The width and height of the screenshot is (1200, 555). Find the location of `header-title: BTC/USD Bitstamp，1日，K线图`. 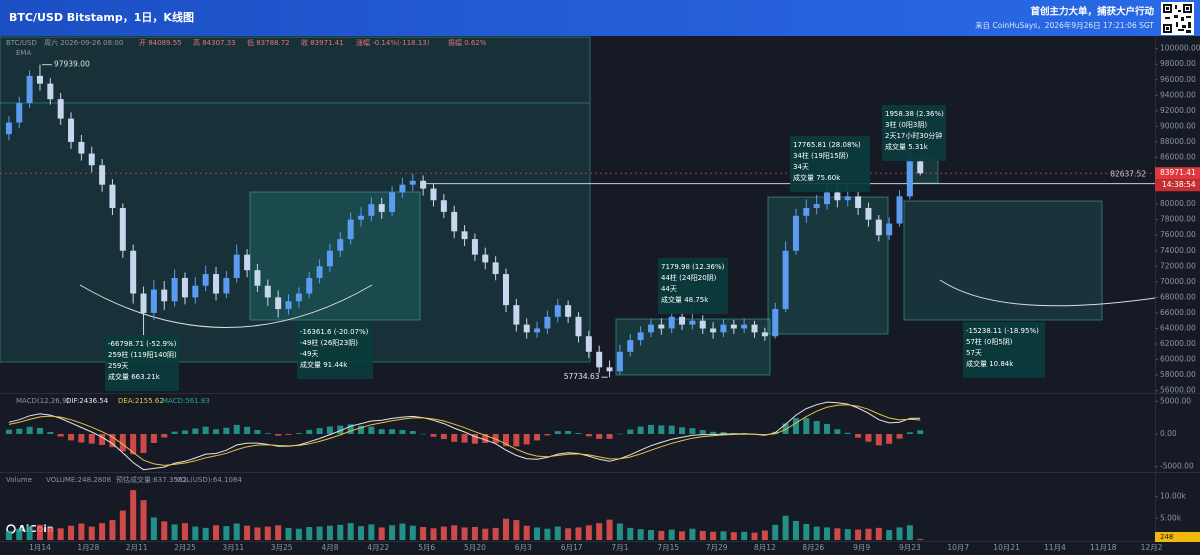

header-title: BTC/USD Bitstamp，1日，K线图 is located at coordinates (101, 17).